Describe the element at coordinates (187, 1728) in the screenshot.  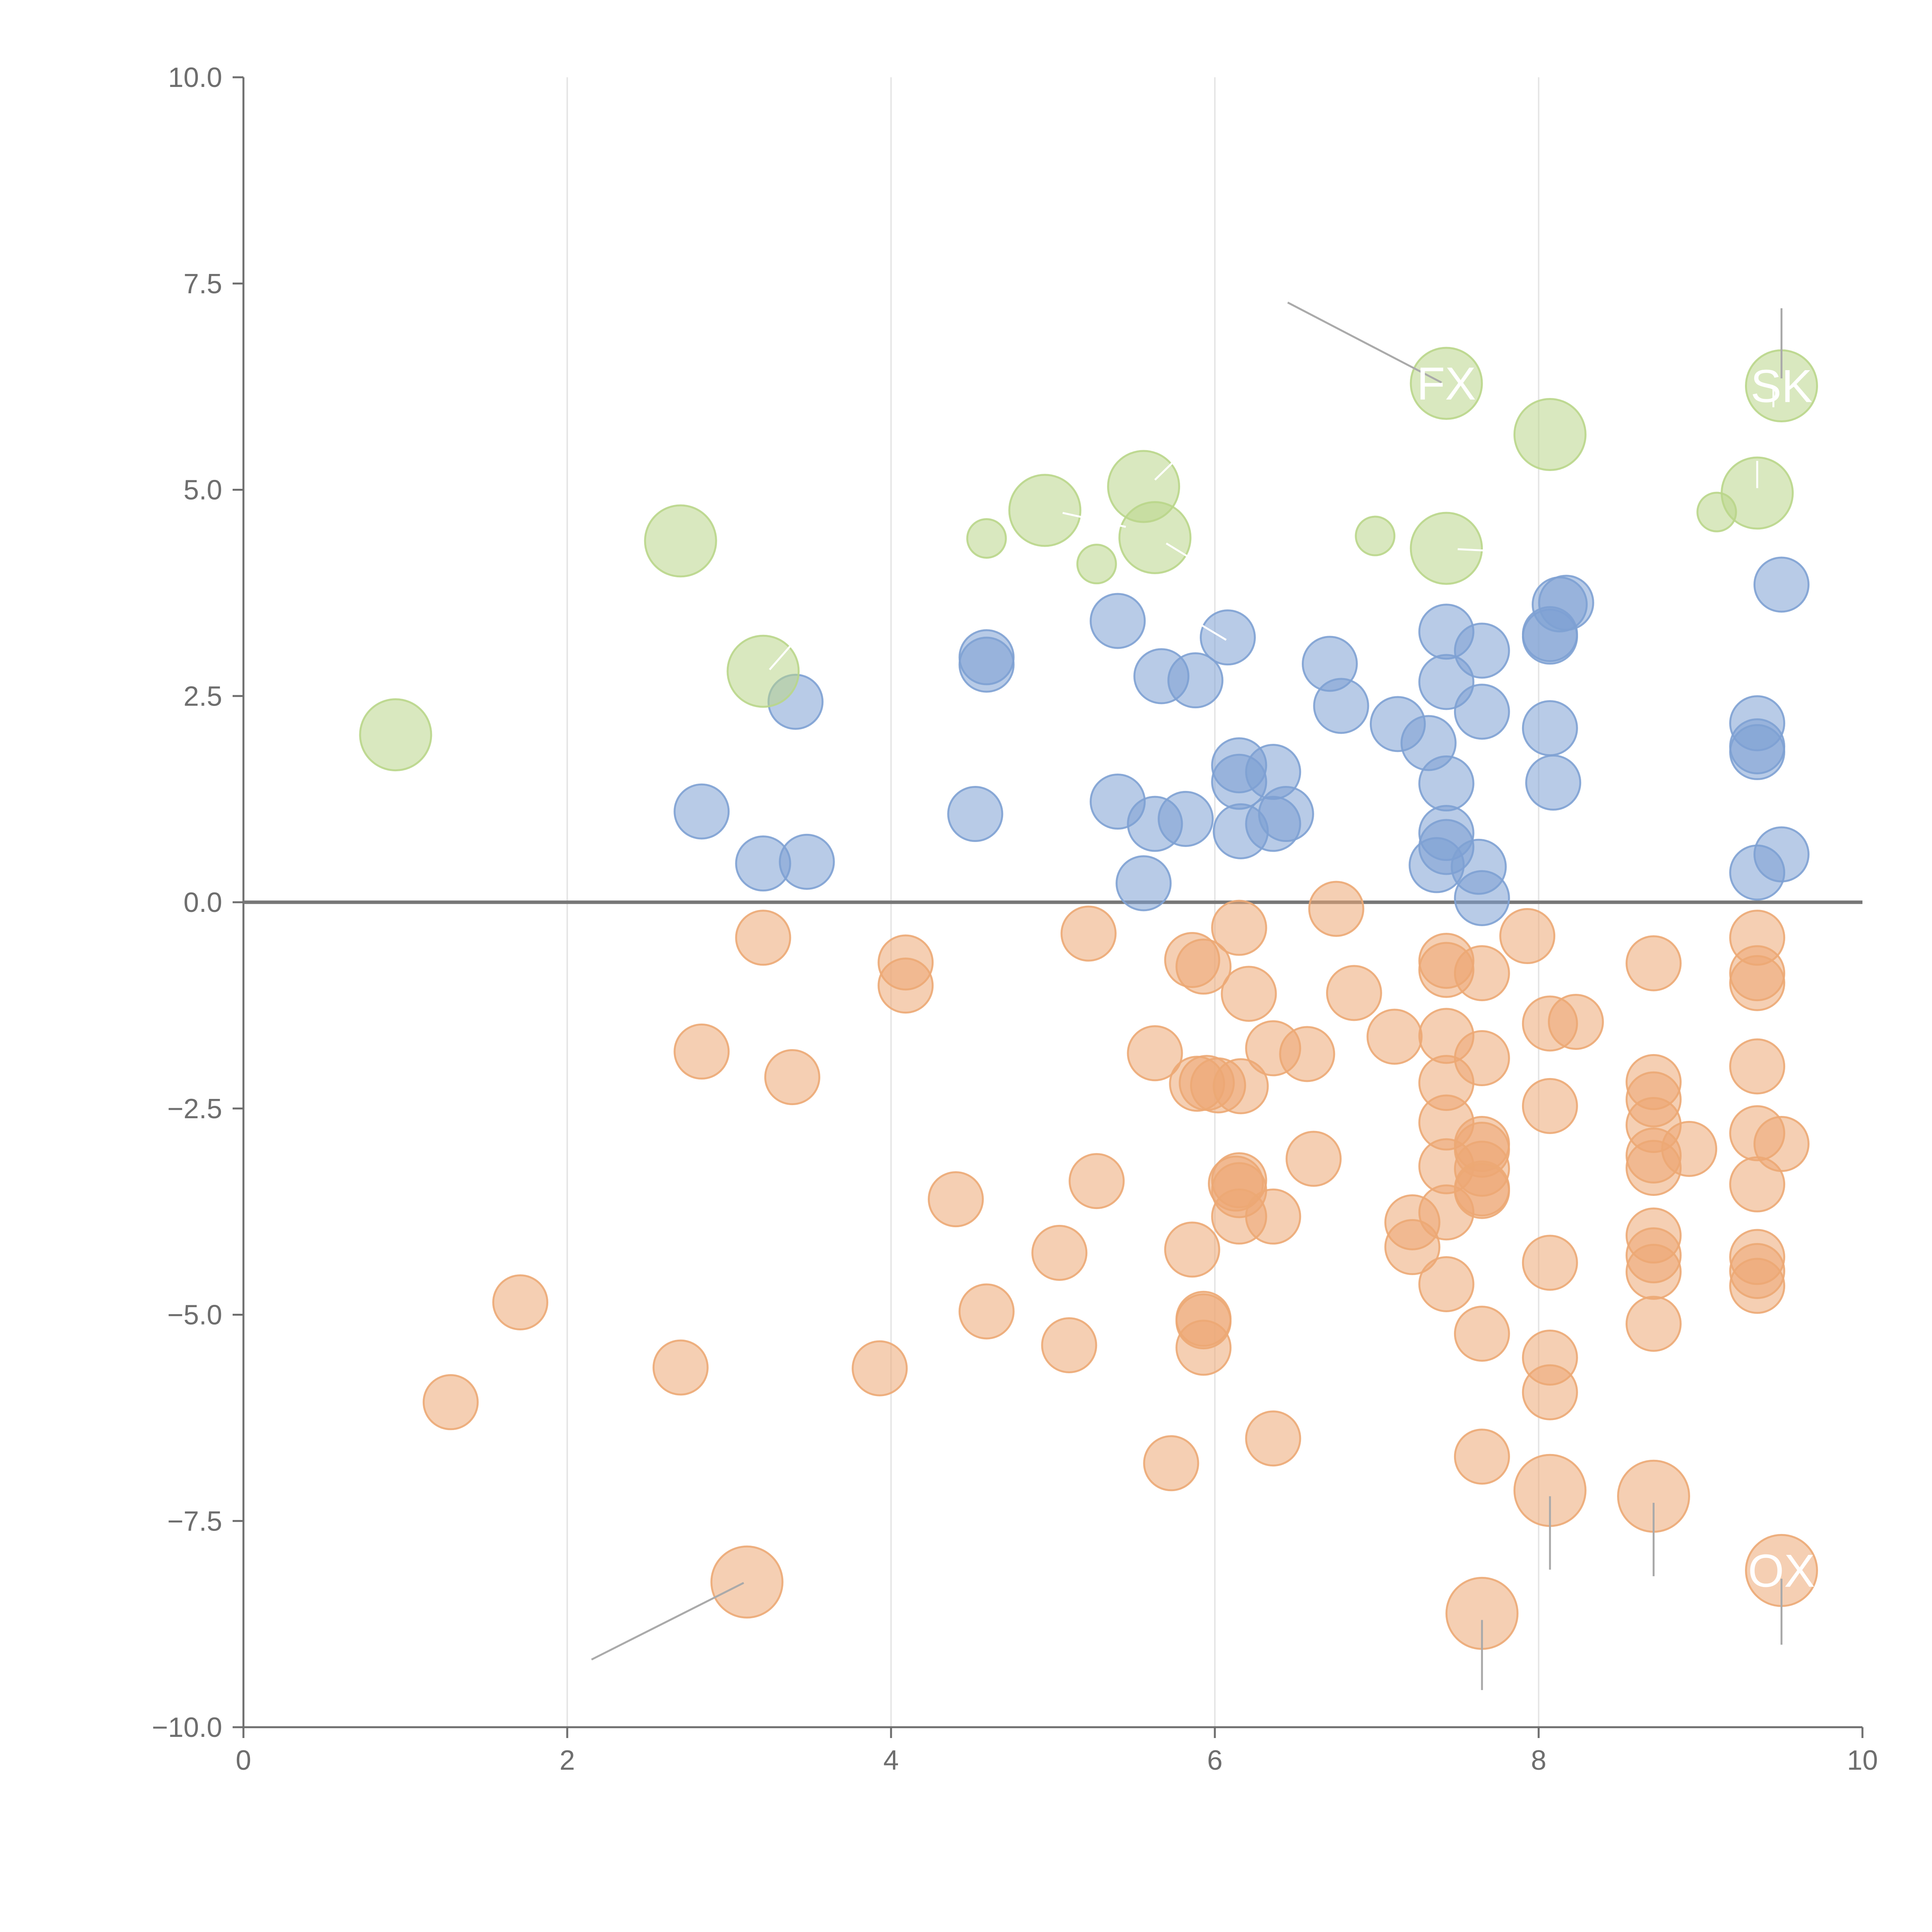
I see `y-tick-label: −10.0` at that location.